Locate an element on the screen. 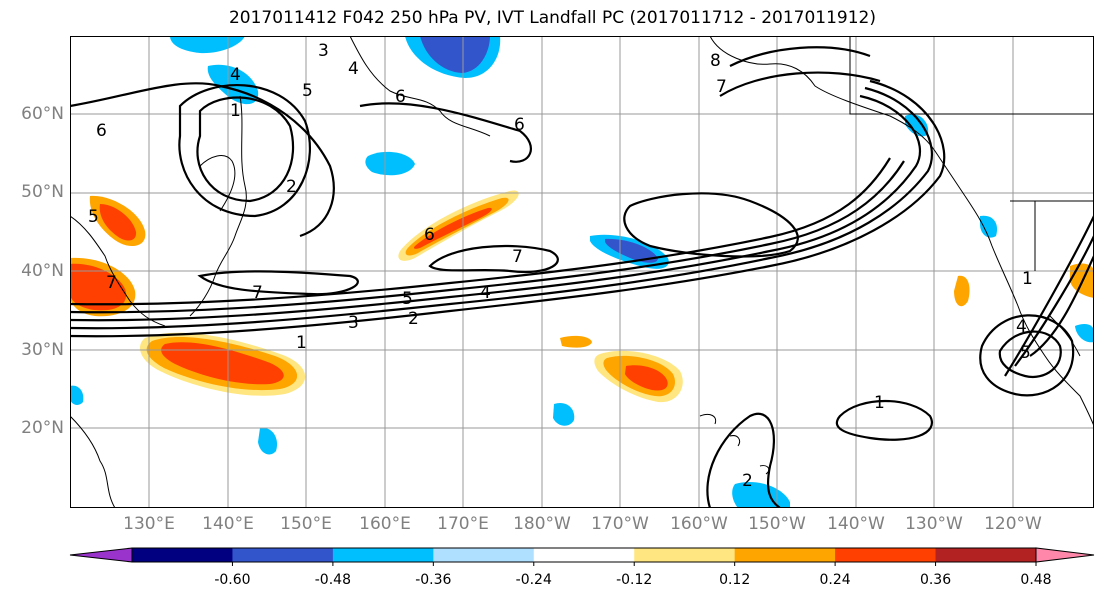 The width and height of the screenshot is (1105, 601). contour-4-landfall is located at coordinates (1027, 355).